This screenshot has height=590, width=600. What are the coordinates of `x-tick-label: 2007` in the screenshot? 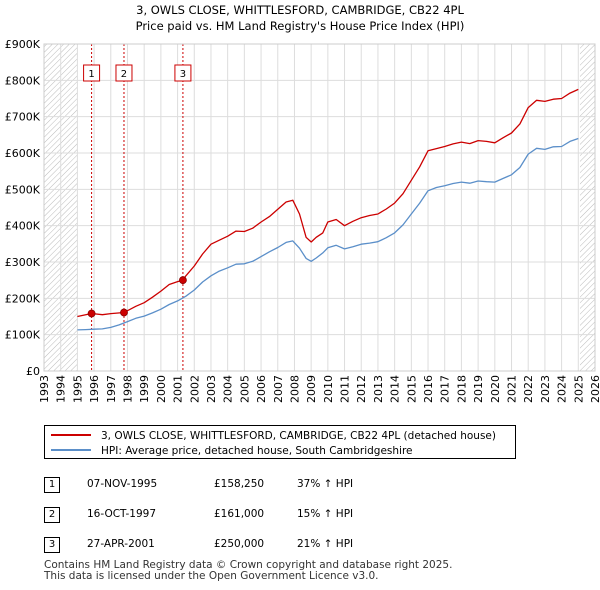 It's located at (278, 389).